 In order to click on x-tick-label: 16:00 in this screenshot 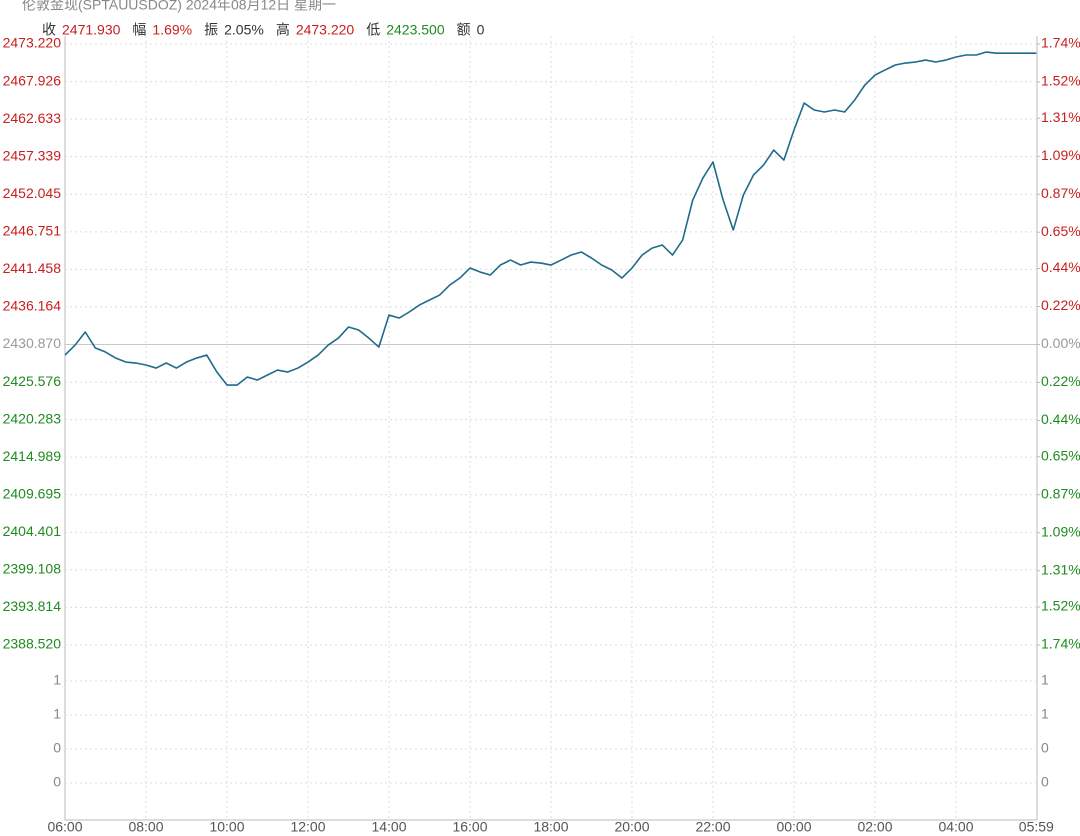, I will do `click(469, 827)`.